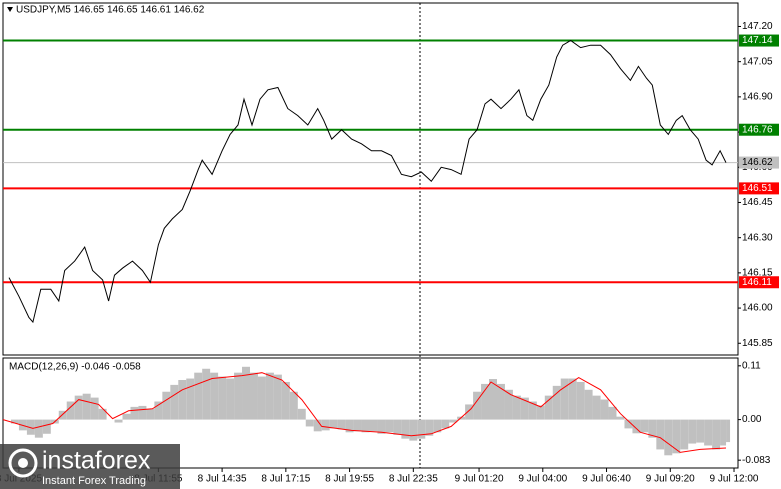  I want to click on y-tick-label: 147.05, so click(757, 61).